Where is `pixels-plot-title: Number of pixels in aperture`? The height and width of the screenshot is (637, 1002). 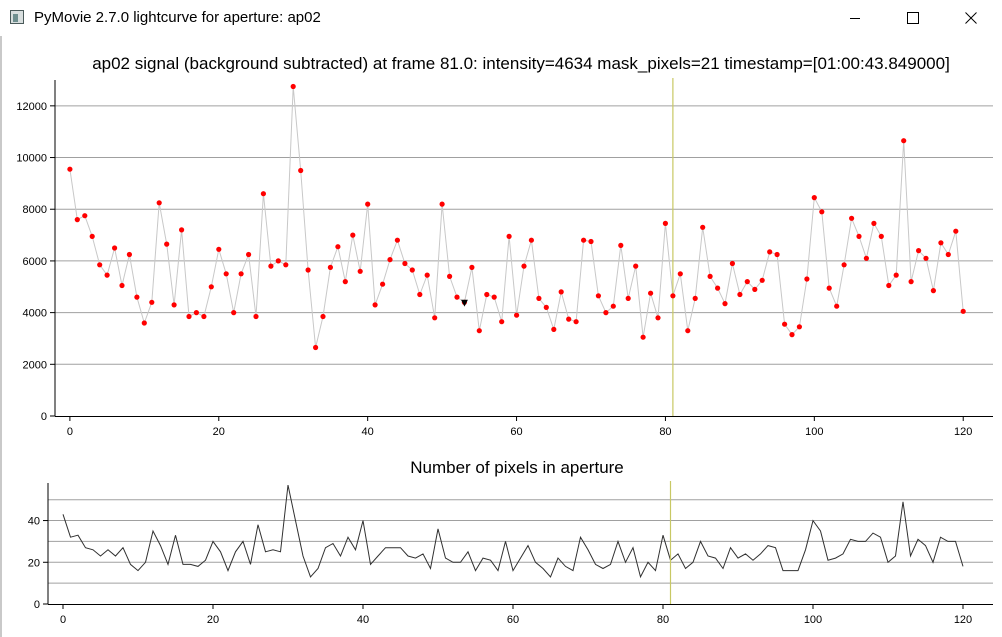 pixels-plot-title: Number of pixels in aperture is located at coordinates (517, 467).